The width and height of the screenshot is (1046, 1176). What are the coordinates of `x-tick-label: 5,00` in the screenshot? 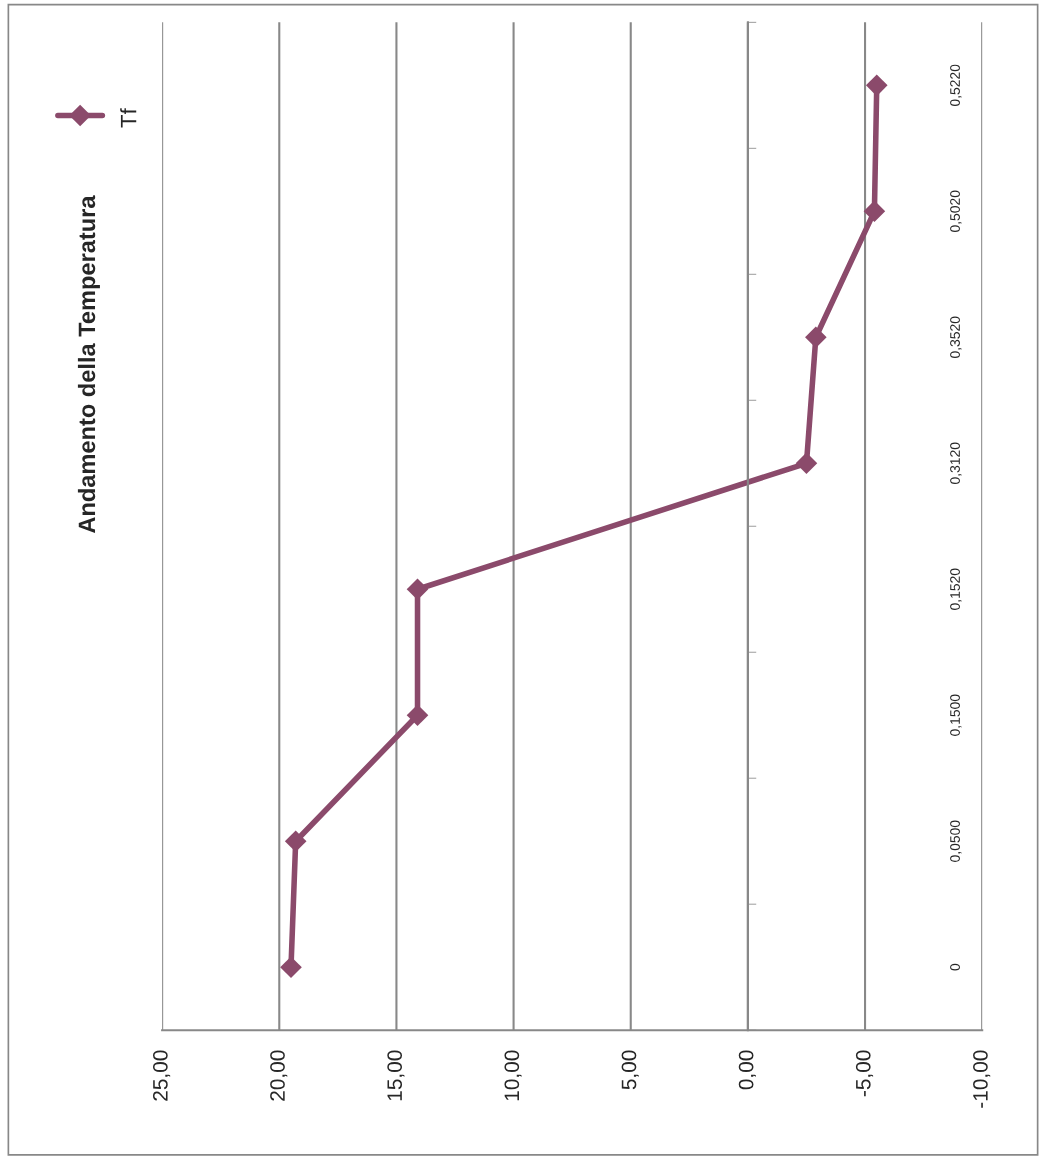 It's located at (630, 1070).